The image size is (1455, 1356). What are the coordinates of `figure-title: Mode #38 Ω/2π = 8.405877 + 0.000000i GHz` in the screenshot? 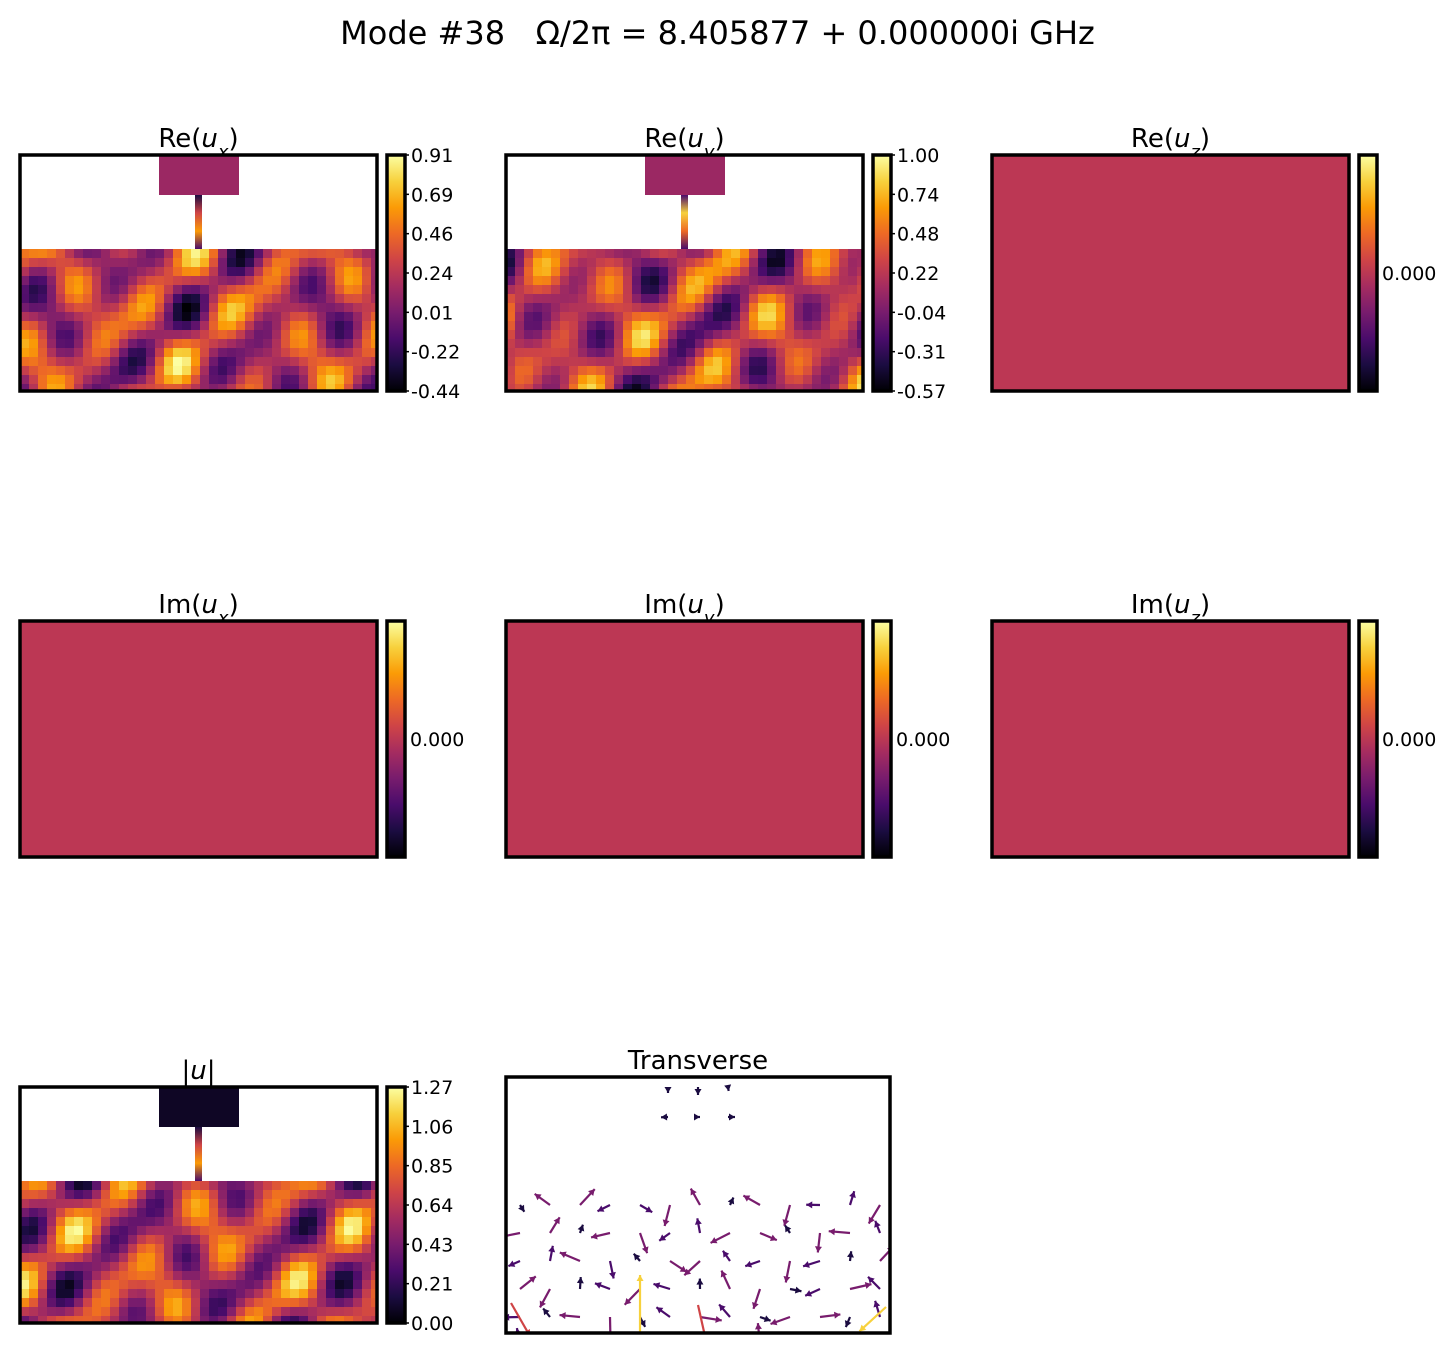 It's located at (717, 33).